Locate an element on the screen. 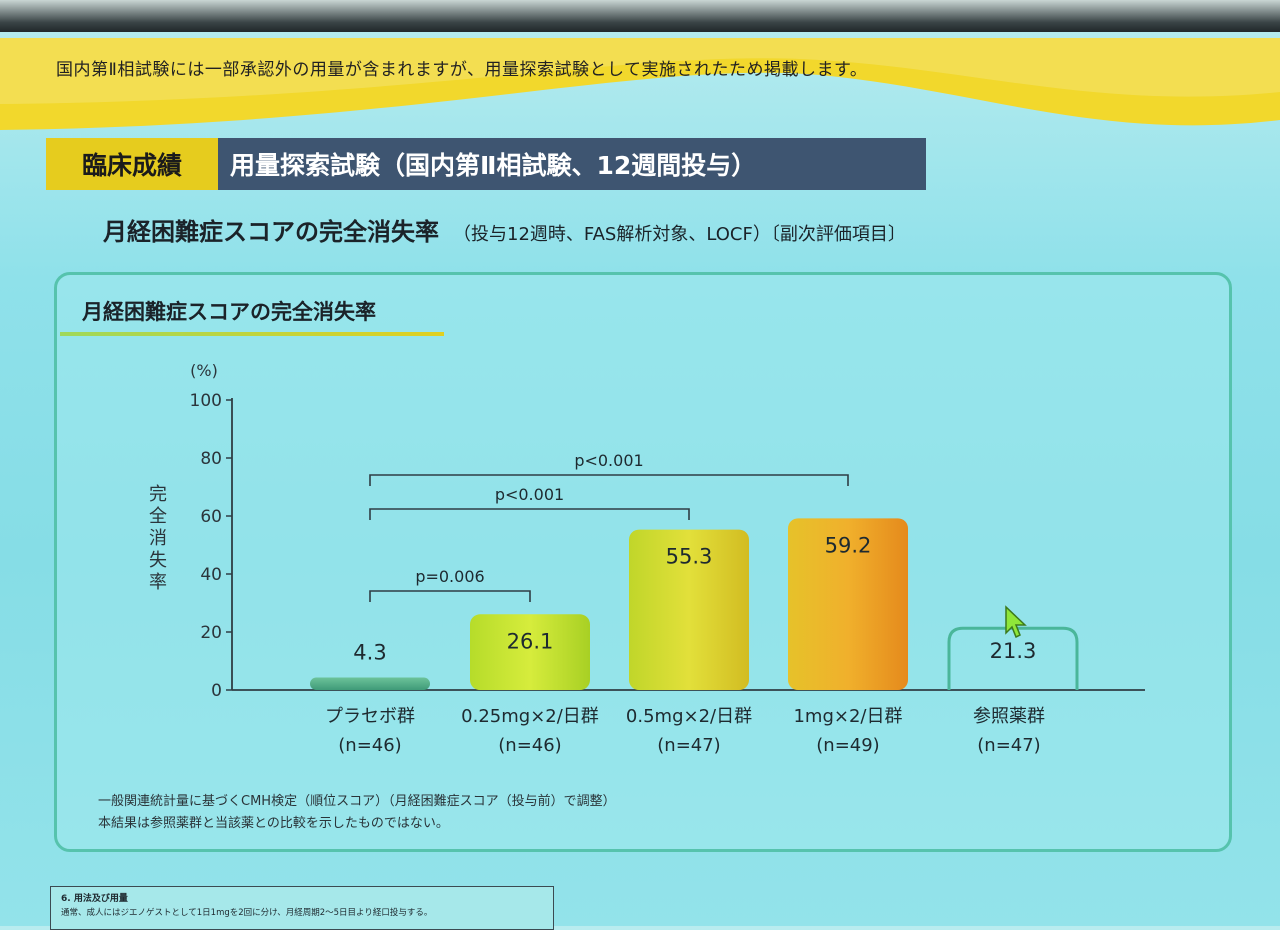 The image size is (1280, 930). dosage-title: 6. 用法及び用量 is located at coordinates (94, 899).